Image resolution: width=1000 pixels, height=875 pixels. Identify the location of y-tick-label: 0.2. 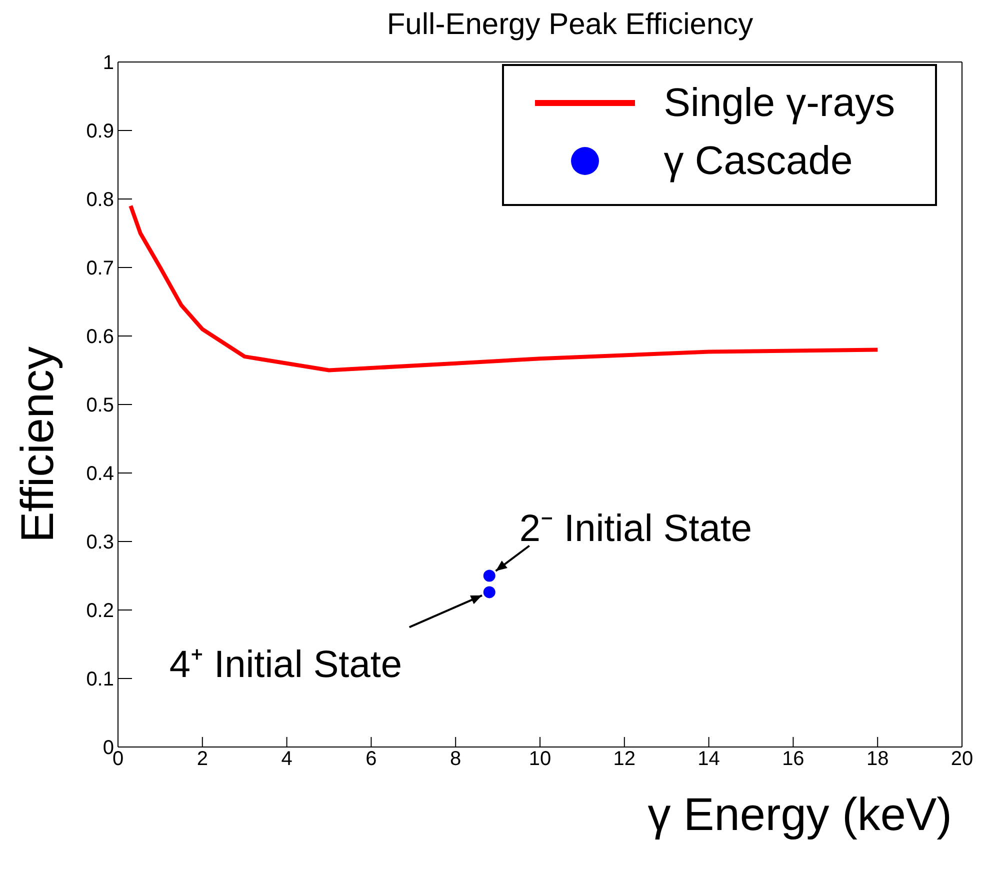
(100, 611).